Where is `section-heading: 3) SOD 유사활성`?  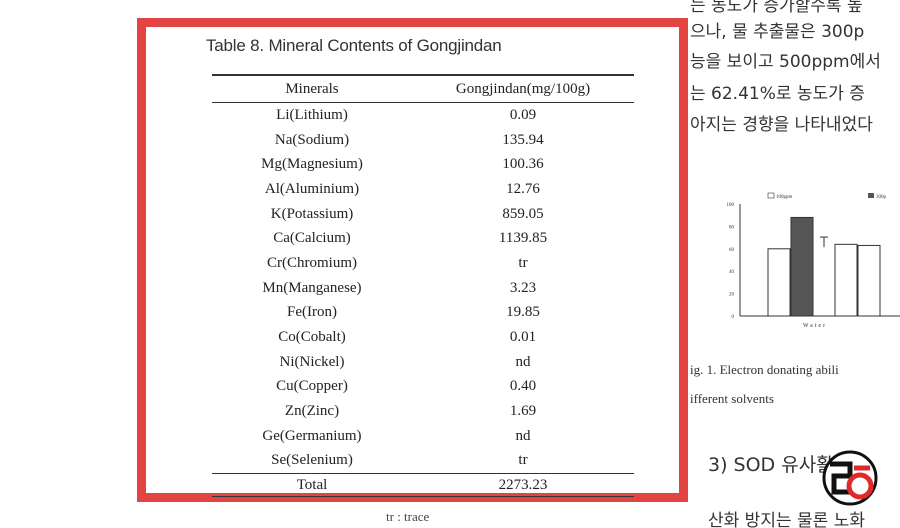
section-heading: 3) SOD 유사활성 is located at coordinates (780, 465).